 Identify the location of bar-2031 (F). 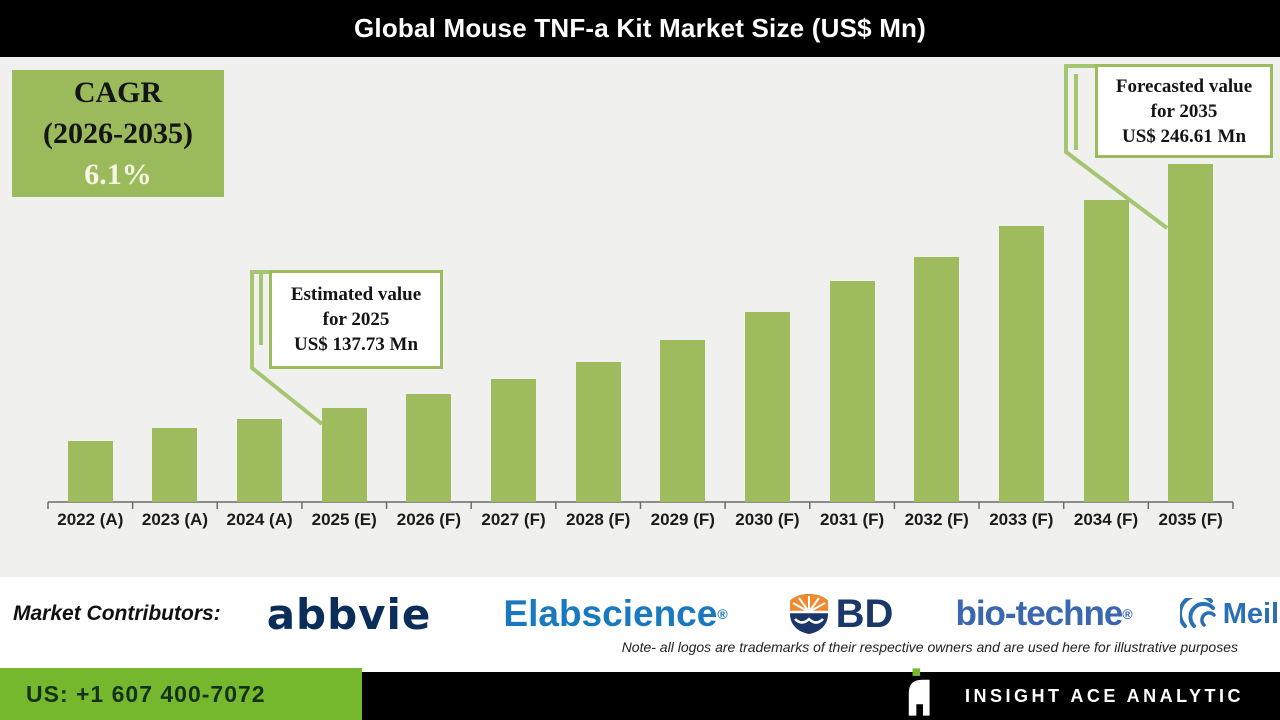
(852, 391).